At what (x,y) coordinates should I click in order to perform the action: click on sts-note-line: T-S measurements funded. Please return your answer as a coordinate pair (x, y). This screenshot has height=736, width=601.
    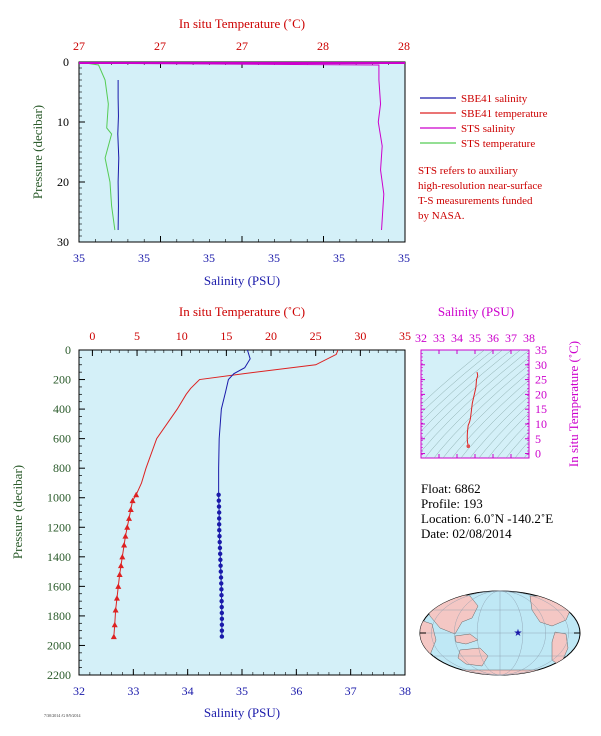
    Looking at the image, I should click on (475, 201).